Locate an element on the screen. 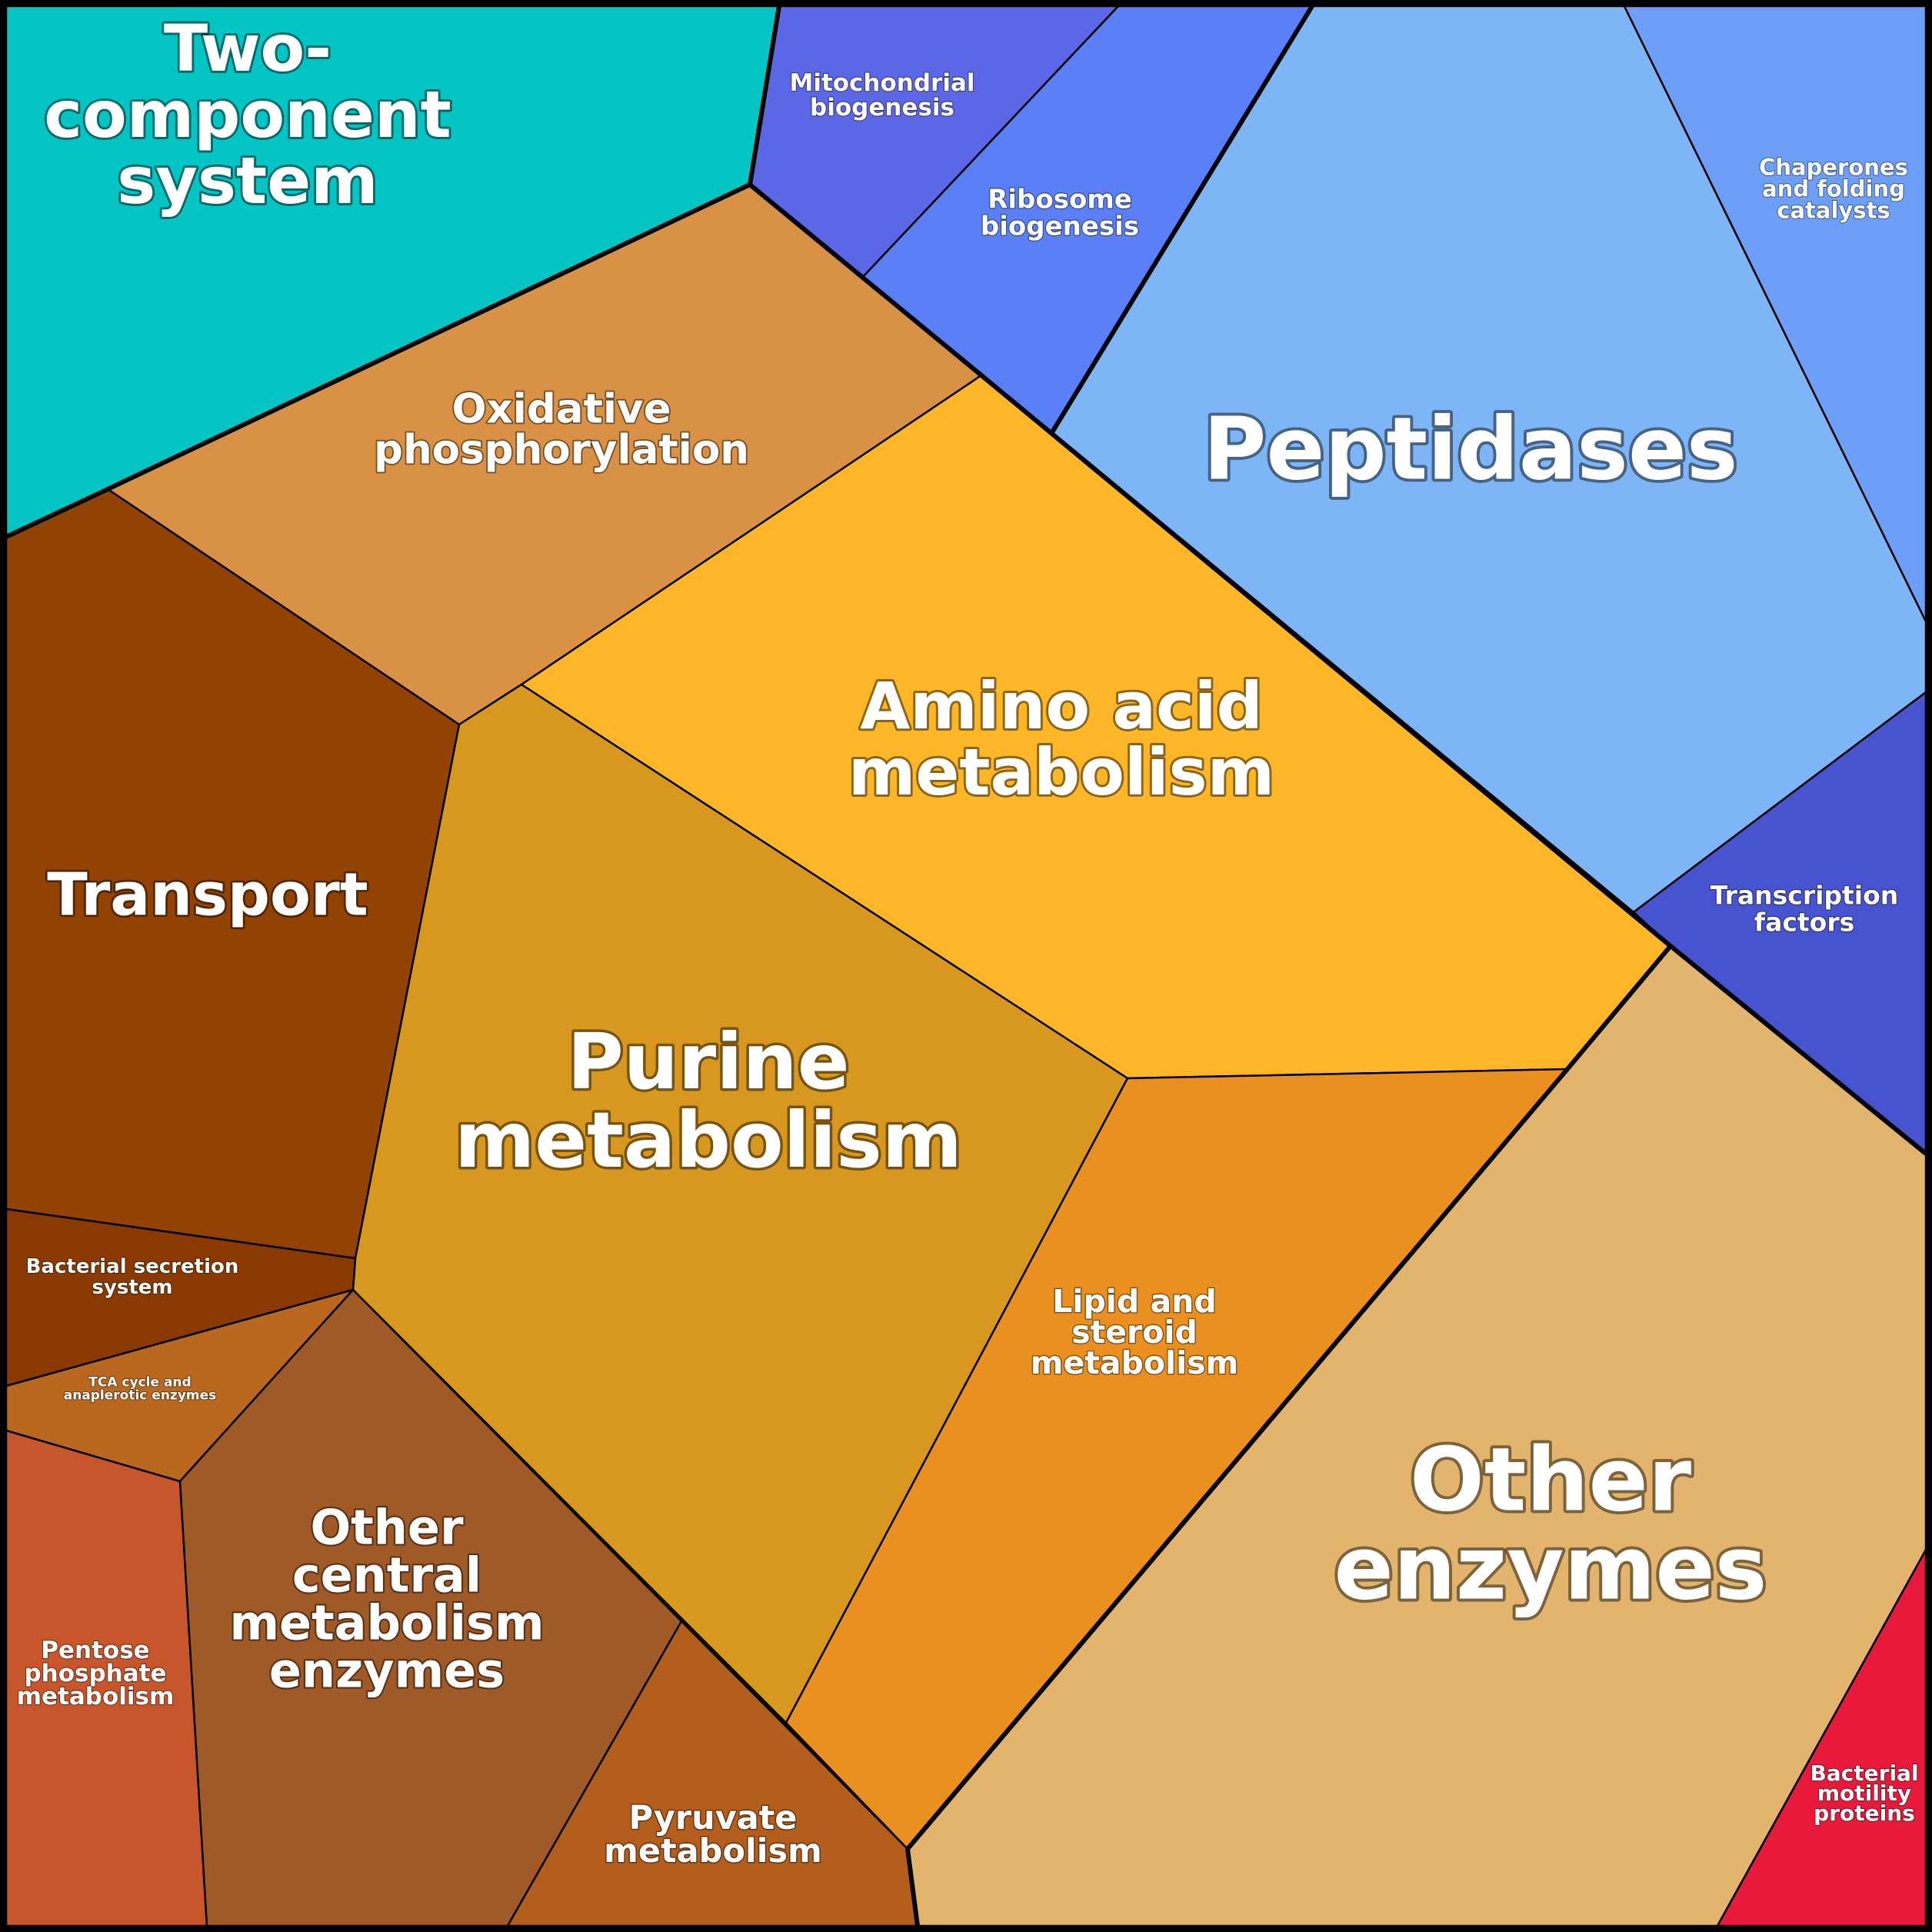  label-amino: Amino acid metabolism is located at coordinates (1061, 739).